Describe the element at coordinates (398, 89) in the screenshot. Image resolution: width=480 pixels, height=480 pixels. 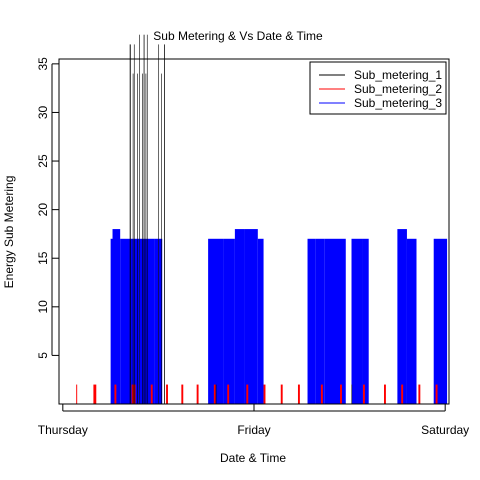
I see `legend-label-sub-metering-2: Sub_metering_2` at that location.